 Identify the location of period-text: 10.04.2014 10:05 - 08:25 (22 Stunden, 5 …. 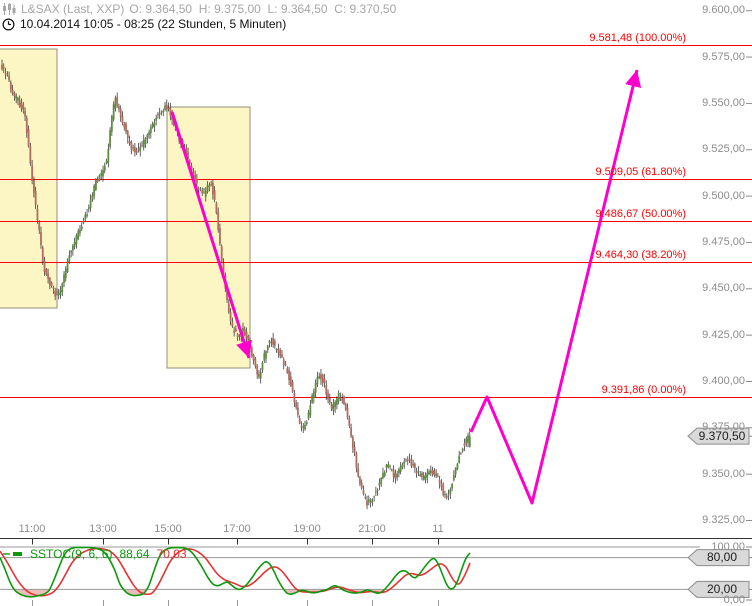
(153, 24).